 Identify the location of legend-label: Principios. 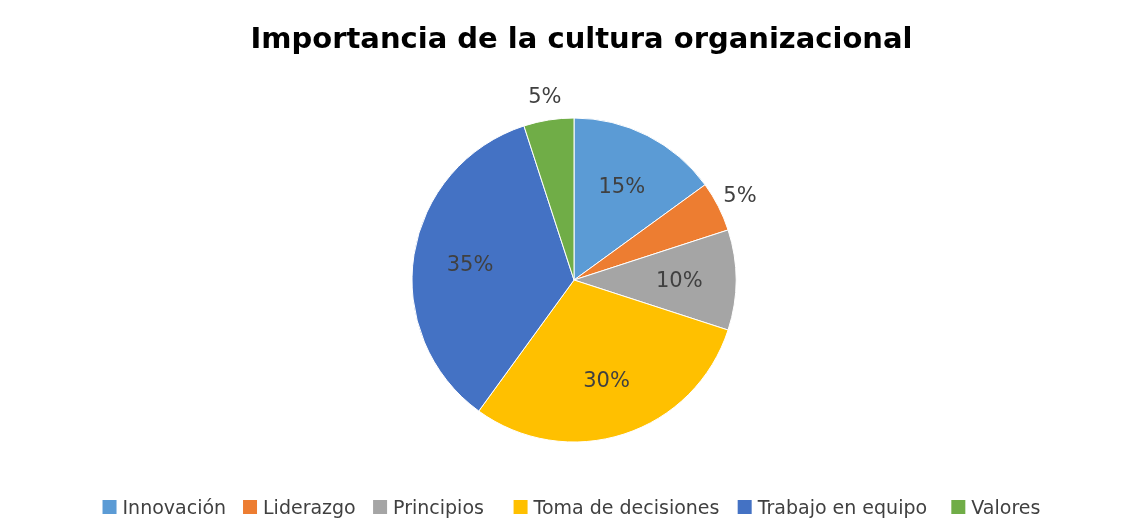
(438, 507).